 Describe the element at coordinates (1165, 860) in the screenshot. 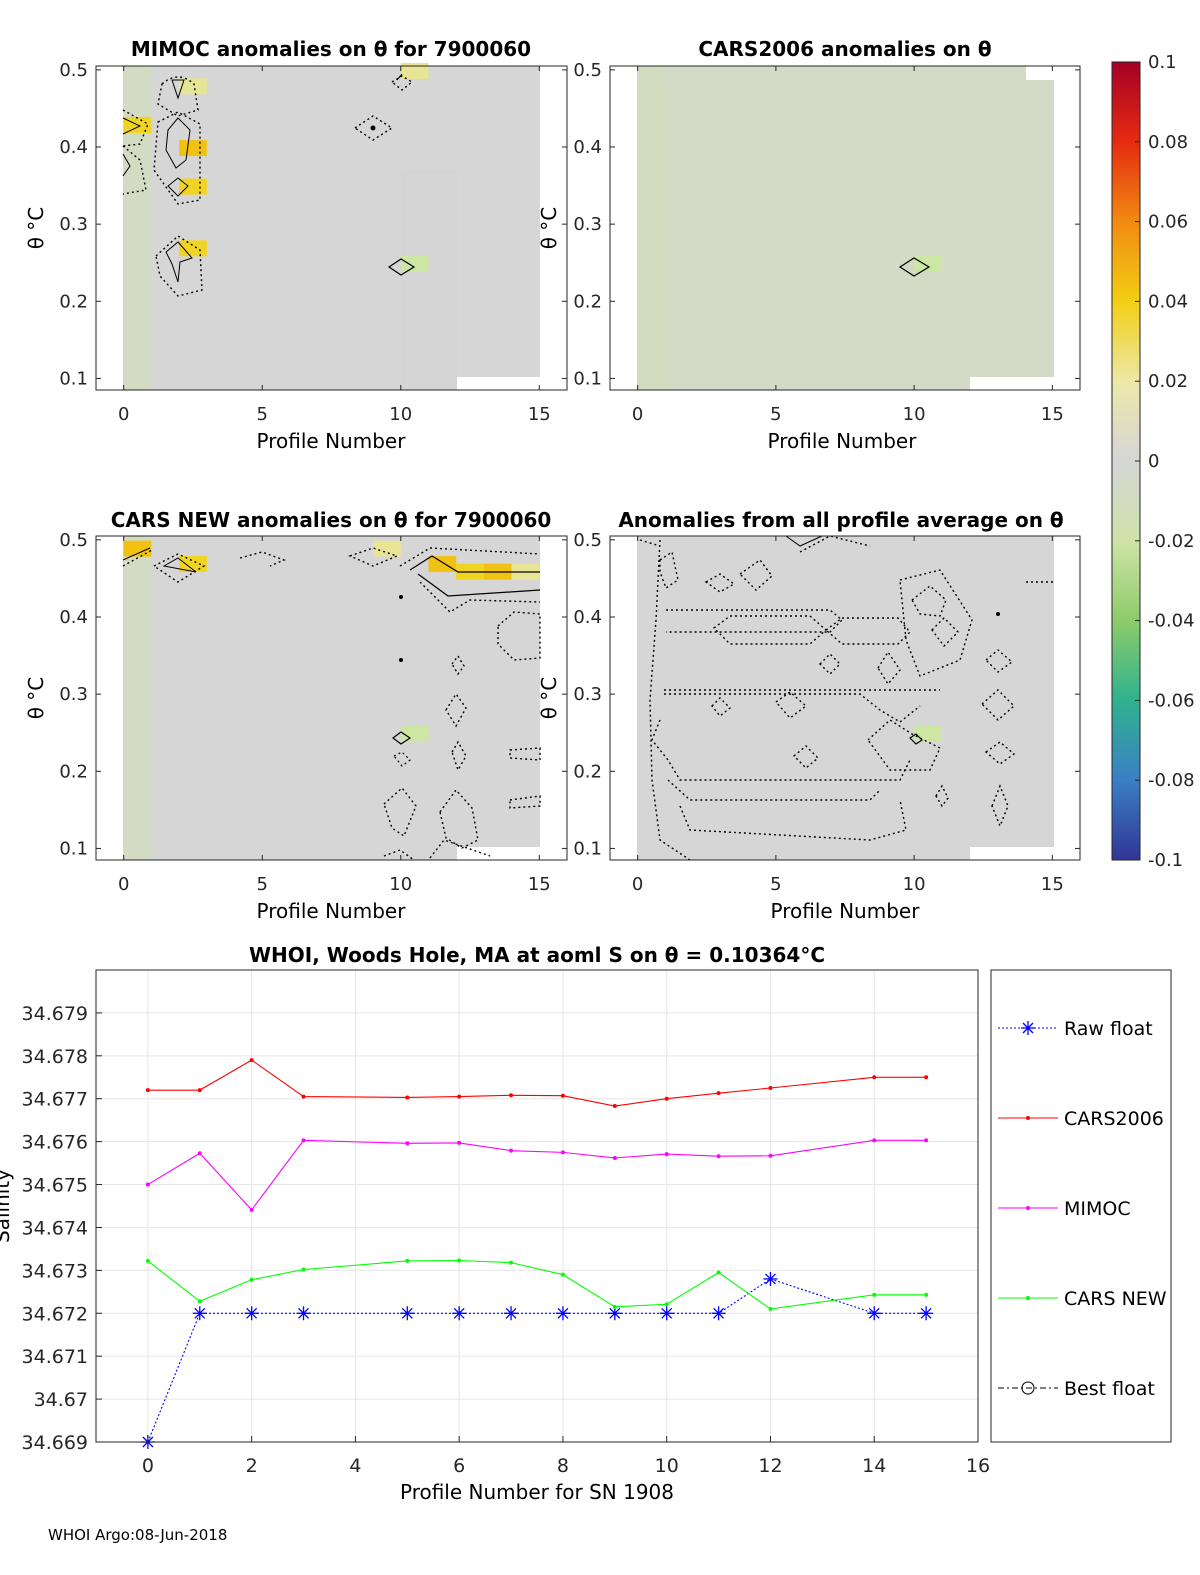

I see `colorbar-tick-label: -0.1` at that location.